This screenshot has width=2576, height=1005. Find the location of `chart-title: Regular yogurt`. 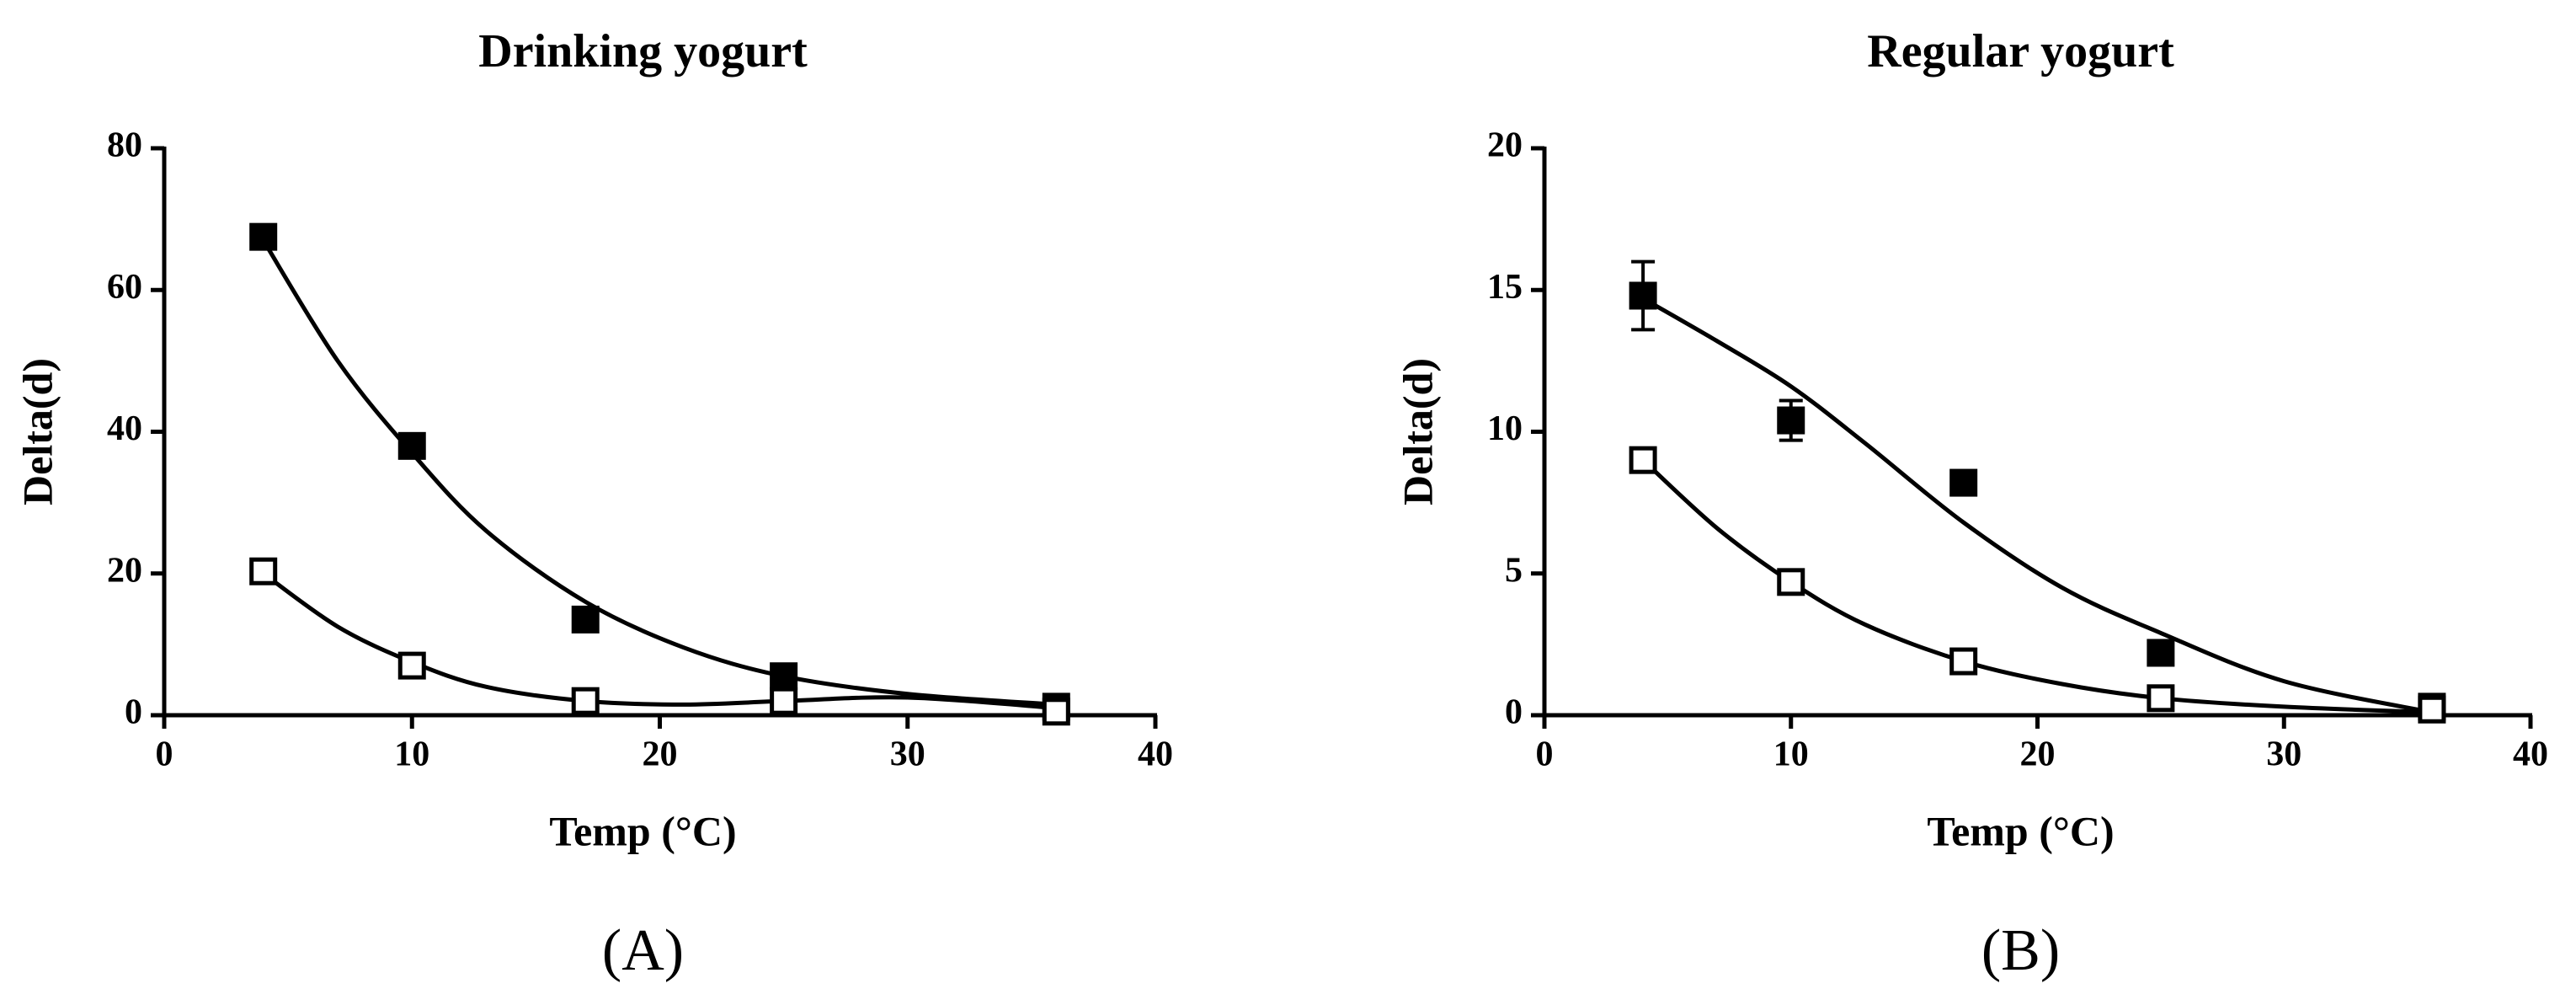

chart-title: Regular yogurt is located at coordinates (2020, 52).